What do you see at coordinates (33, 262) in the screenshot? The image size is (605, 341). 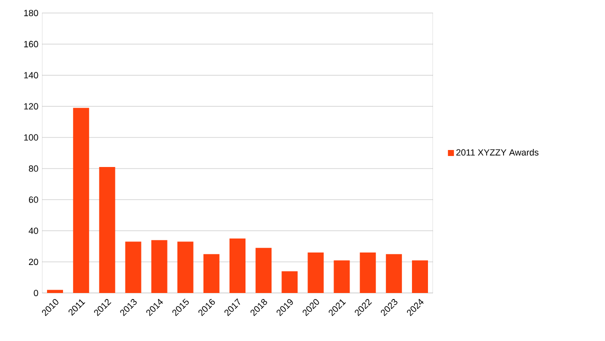 I see `y-tick-label: 20` at bounding box center [33, 262].